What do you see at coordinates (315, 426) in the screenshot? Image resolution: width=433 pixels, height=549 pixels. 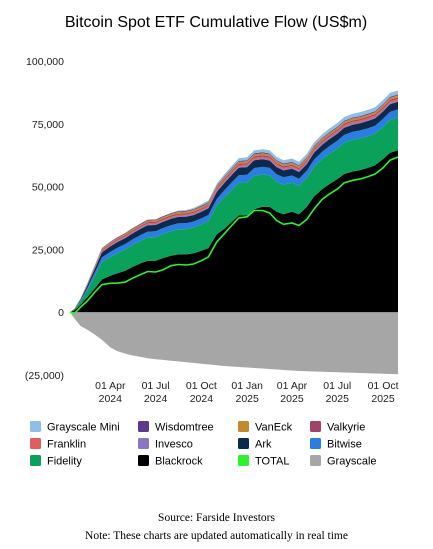 I see `legend-swatch-valkyrie` at bounding box center [315, 426].